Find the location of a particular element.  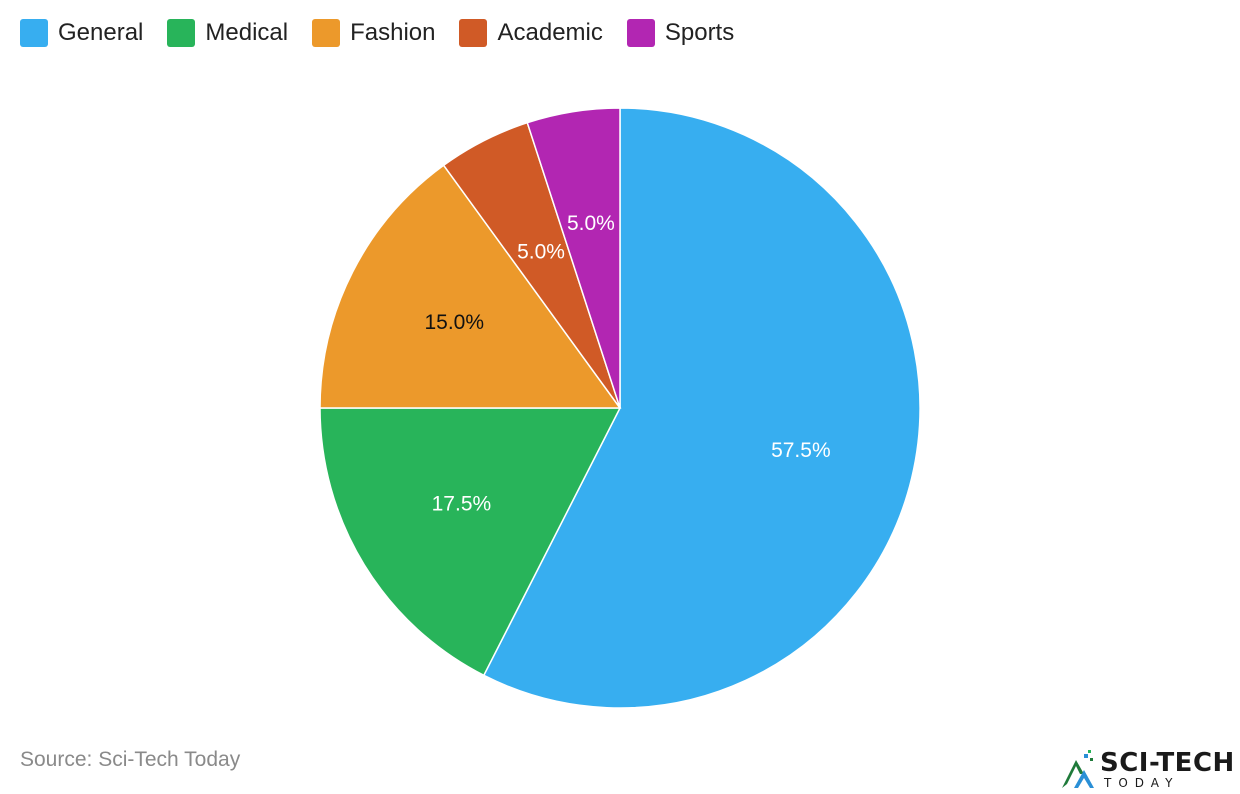

legend-item-general: General is located at coordinates (81, 33).